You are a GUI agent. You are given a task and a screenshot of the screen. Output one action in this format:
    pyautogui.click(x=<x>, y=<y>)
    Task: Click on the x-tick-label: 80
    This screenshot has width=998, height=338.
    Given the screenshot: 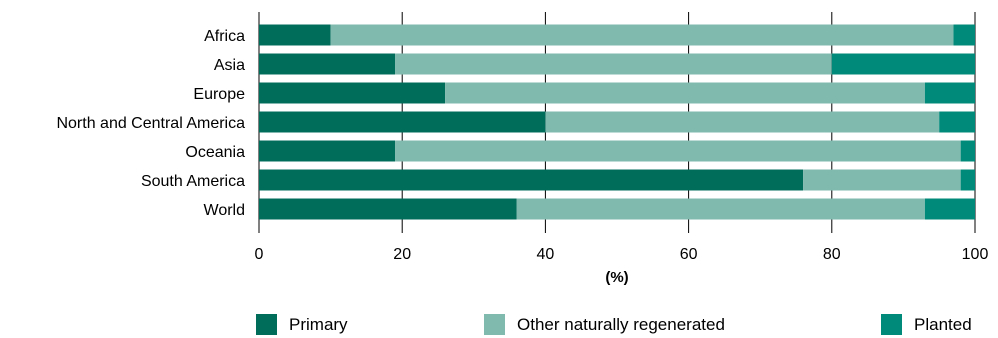 What is the action you would take?
    pyautogui.click(x=832, y=254)
    